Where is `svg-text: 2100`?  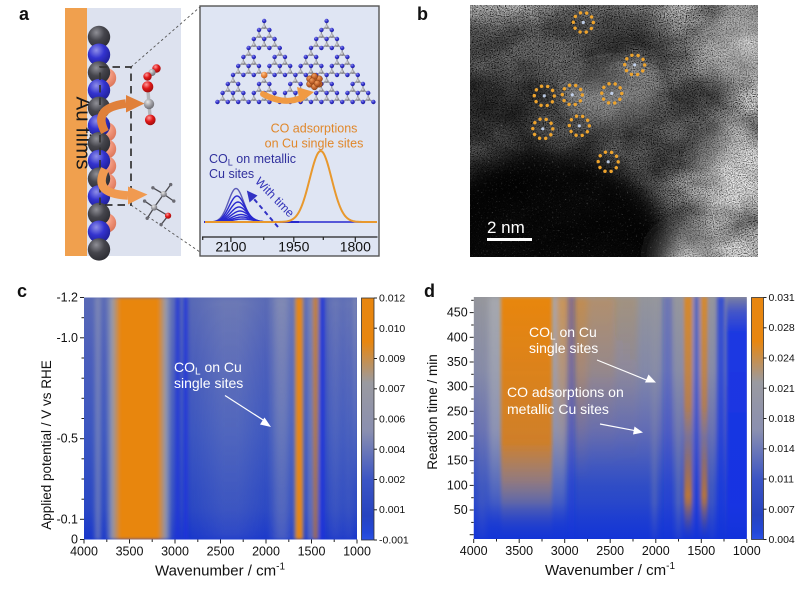
svg-text: 2100 is located at coordinates (230, 247).